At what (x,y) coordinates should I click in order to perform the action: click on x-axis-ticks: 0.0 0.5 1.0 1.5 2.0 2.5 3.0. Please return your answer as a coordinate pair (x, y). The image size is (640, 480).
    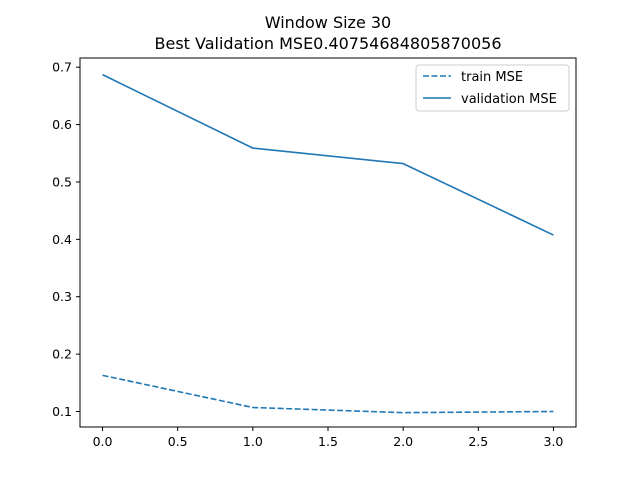
    Looking at the image, I should click on (328, 438).